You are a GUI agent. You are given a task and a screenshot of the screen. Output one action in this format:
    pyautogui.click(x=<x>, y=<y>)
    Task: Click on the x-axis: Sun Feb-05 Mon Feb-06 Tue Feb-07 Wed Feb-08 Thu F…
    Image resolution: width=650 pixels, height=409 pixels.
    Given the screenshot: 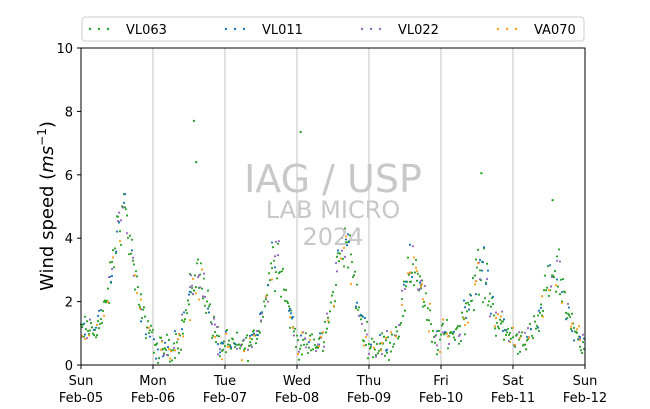 What is the action you would take?
    pyautogui.click(x=333, y=385)
    